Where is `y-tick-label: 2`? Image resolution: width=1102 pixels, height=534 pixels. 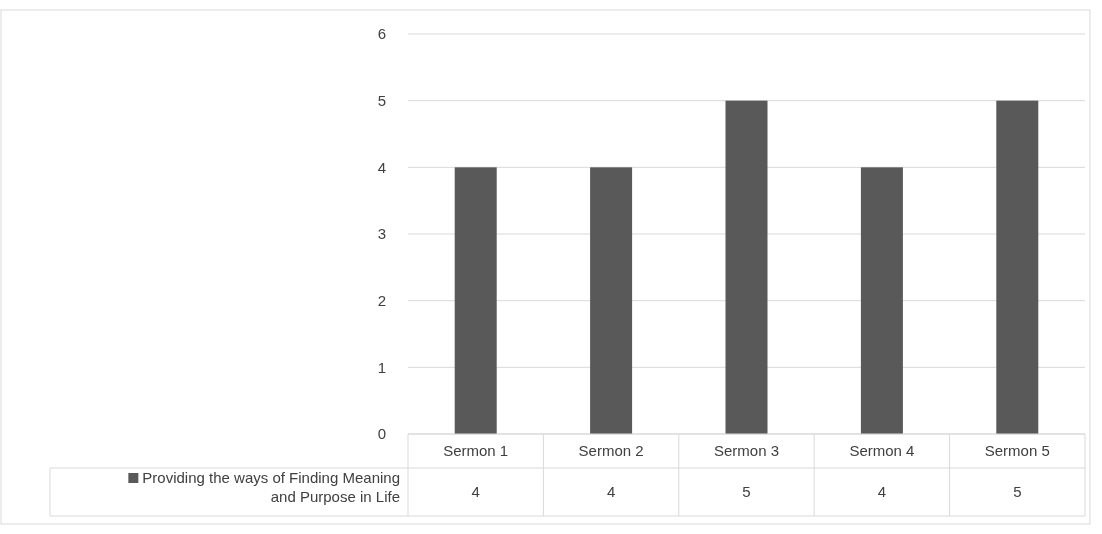 y-tick-label: 2 is located at coordinates (381, 300).